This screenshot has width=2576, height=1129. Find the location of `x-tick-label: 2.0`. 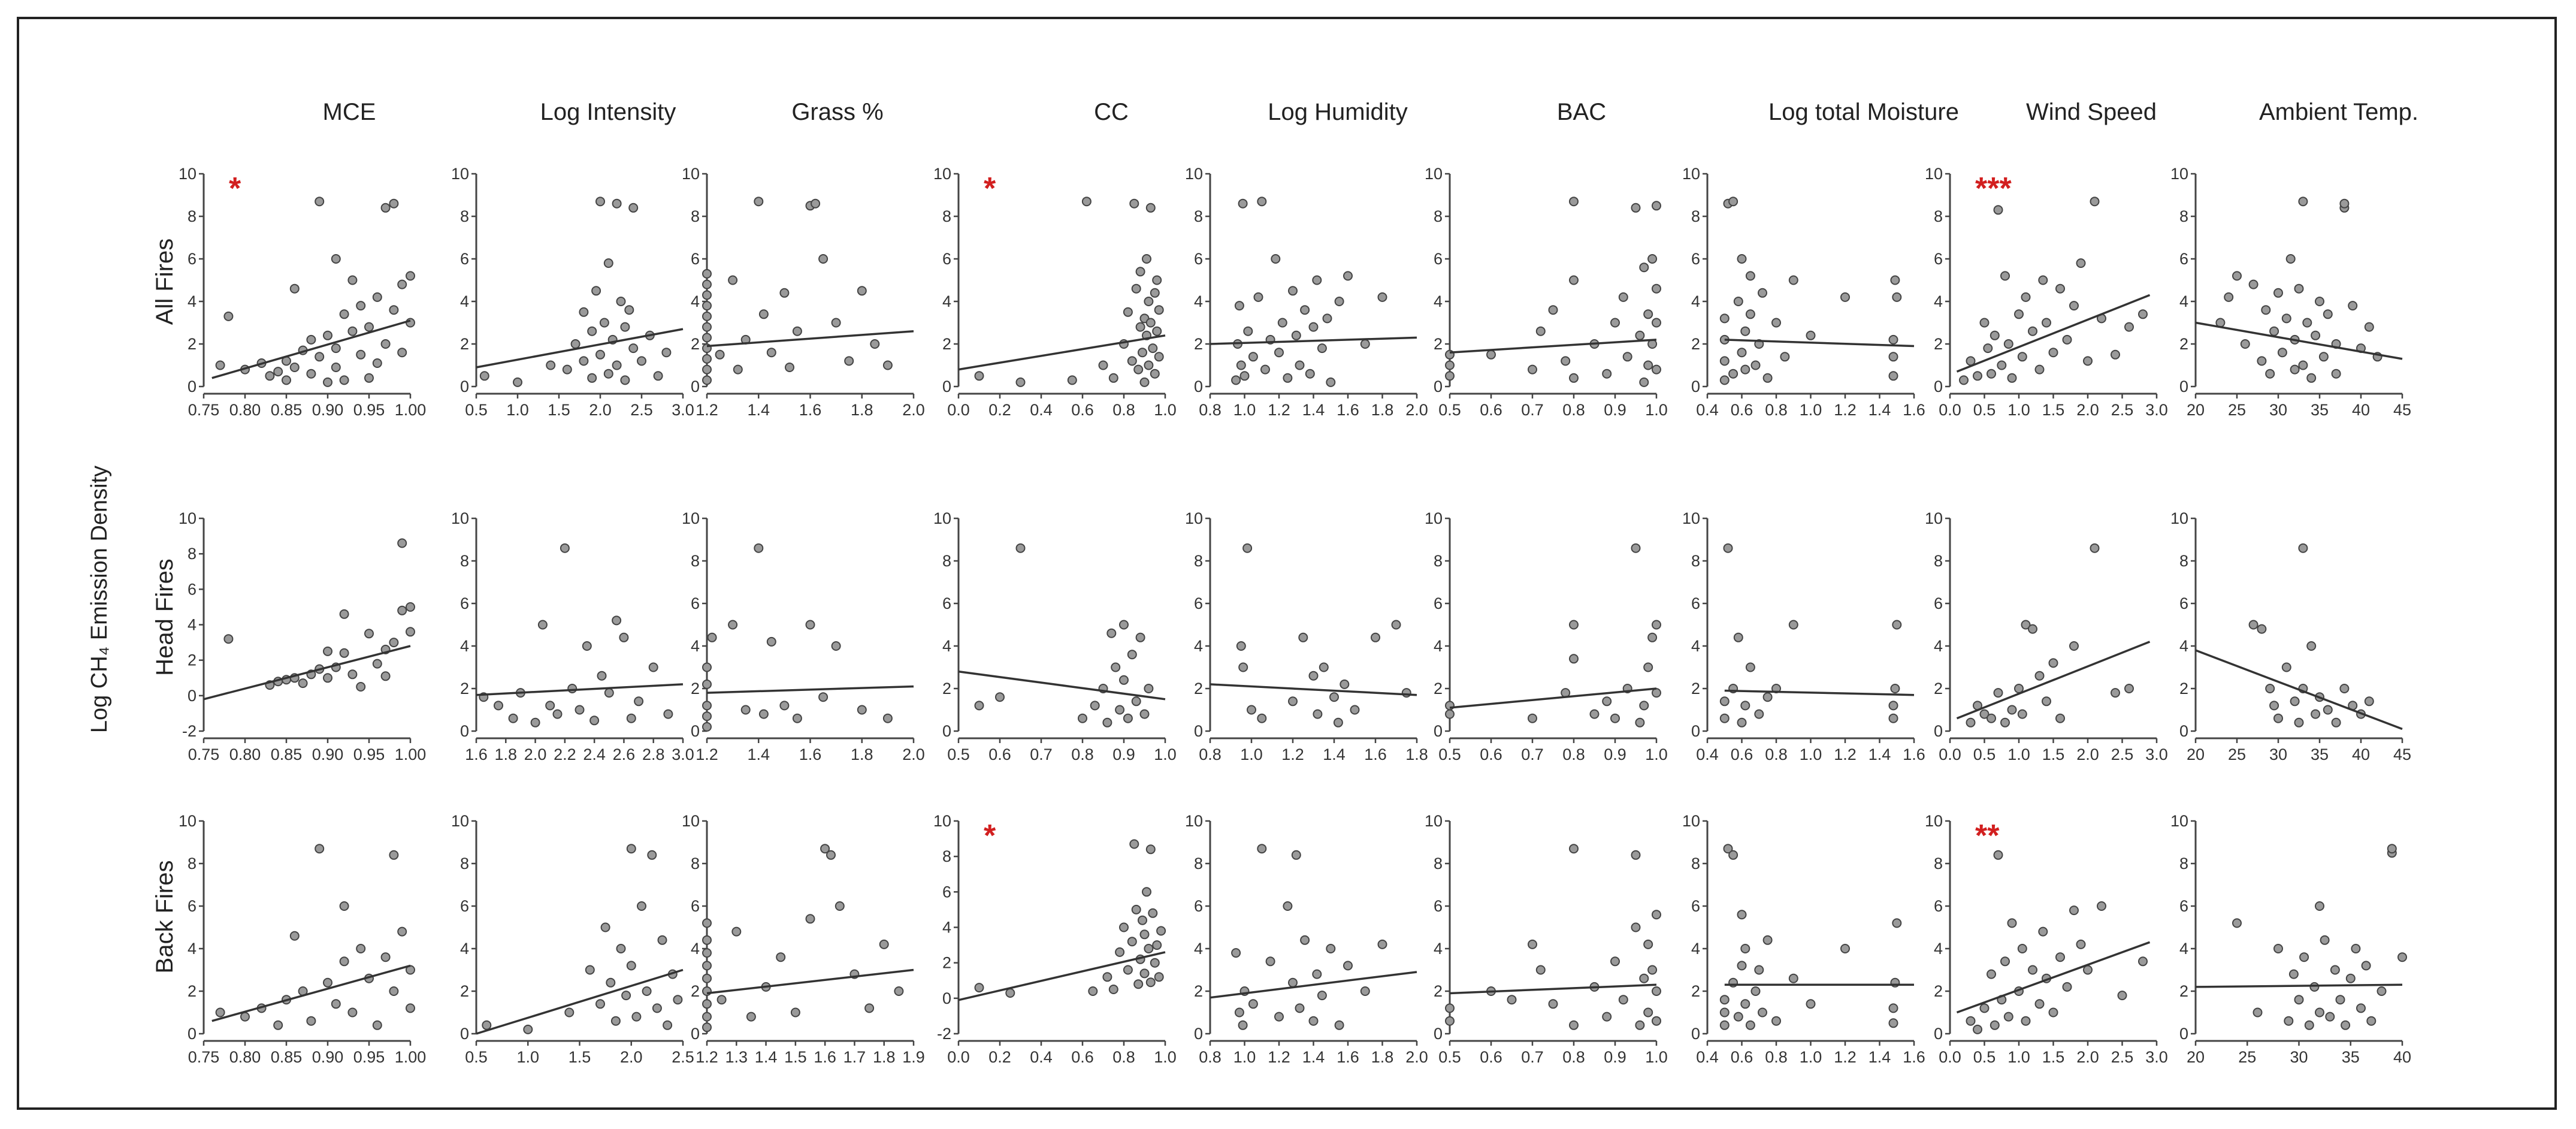

x-tick-label: 2.0 is located at coordinates (631, 1057).